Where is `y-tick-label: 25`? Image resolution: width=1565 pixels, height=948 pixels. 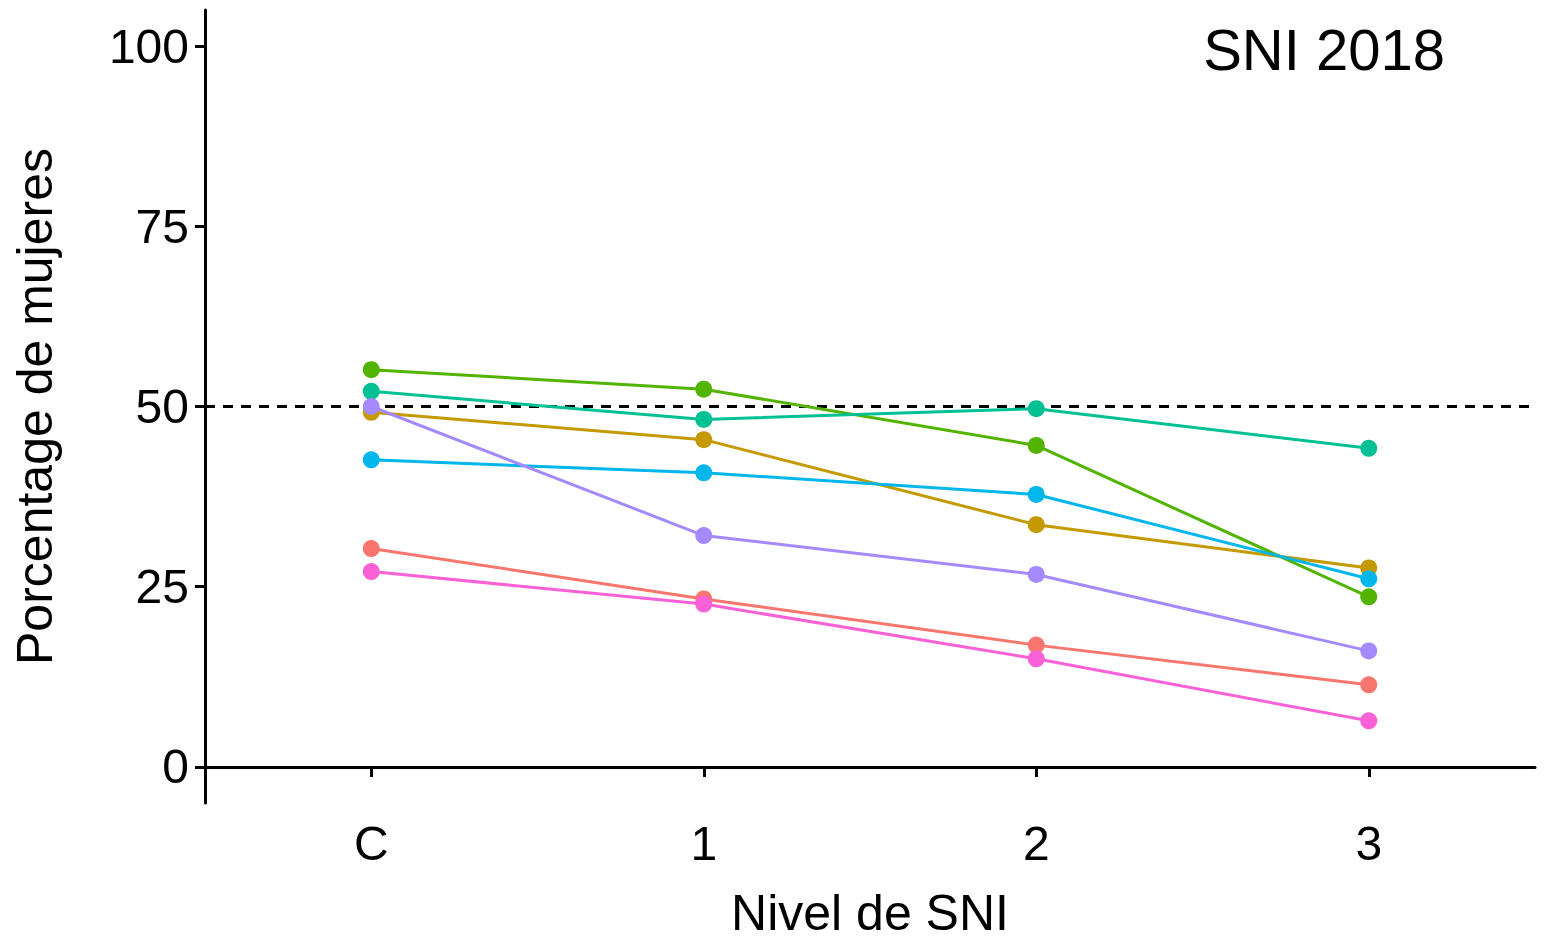 y-tick-label: 25 is located at coordinates (162, 587).